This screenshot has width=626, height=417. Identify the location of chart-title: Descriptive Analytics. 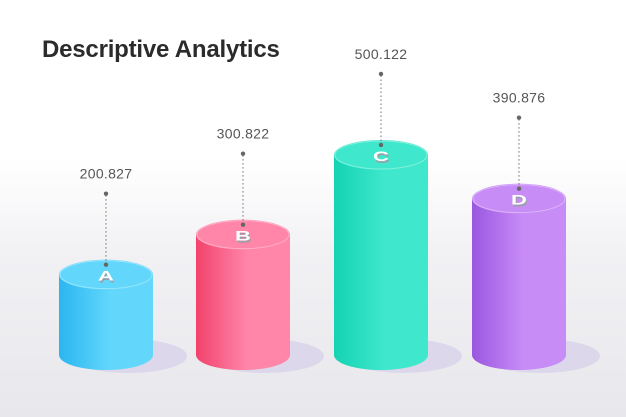
(161, 49).